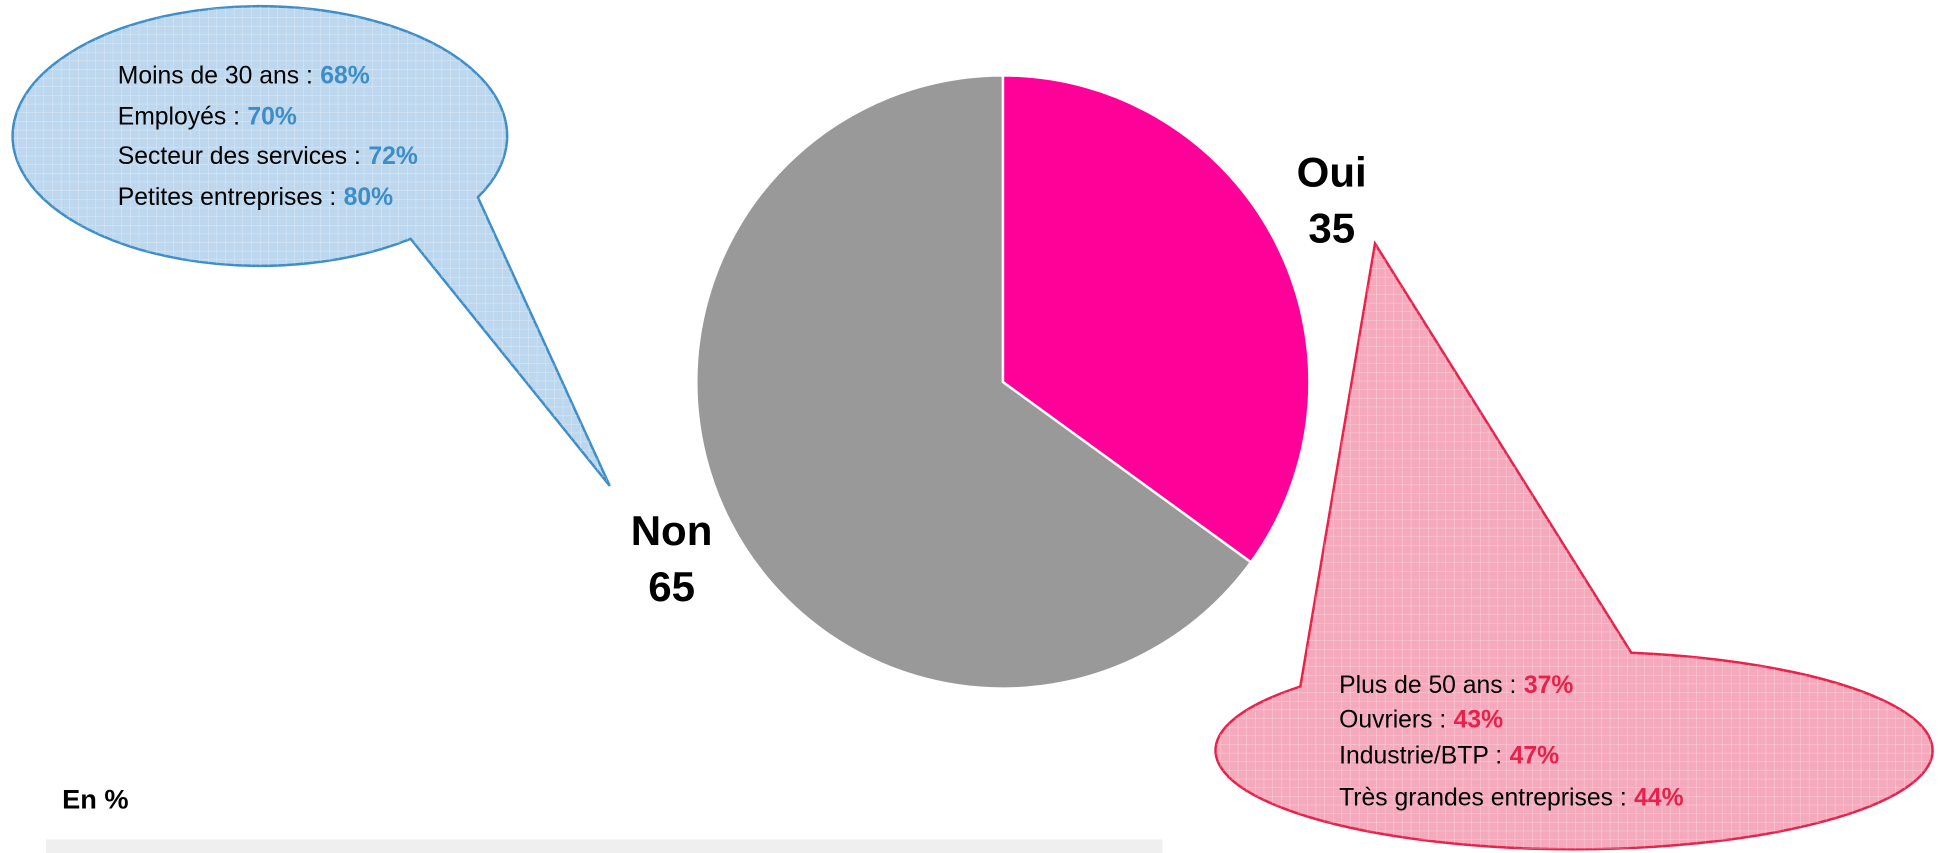 The width and height of the screenshot is (1939, 853). Describe the element at coordinates (344, 75) in the screenshot. I see `callout-figure: 68%` at that location.